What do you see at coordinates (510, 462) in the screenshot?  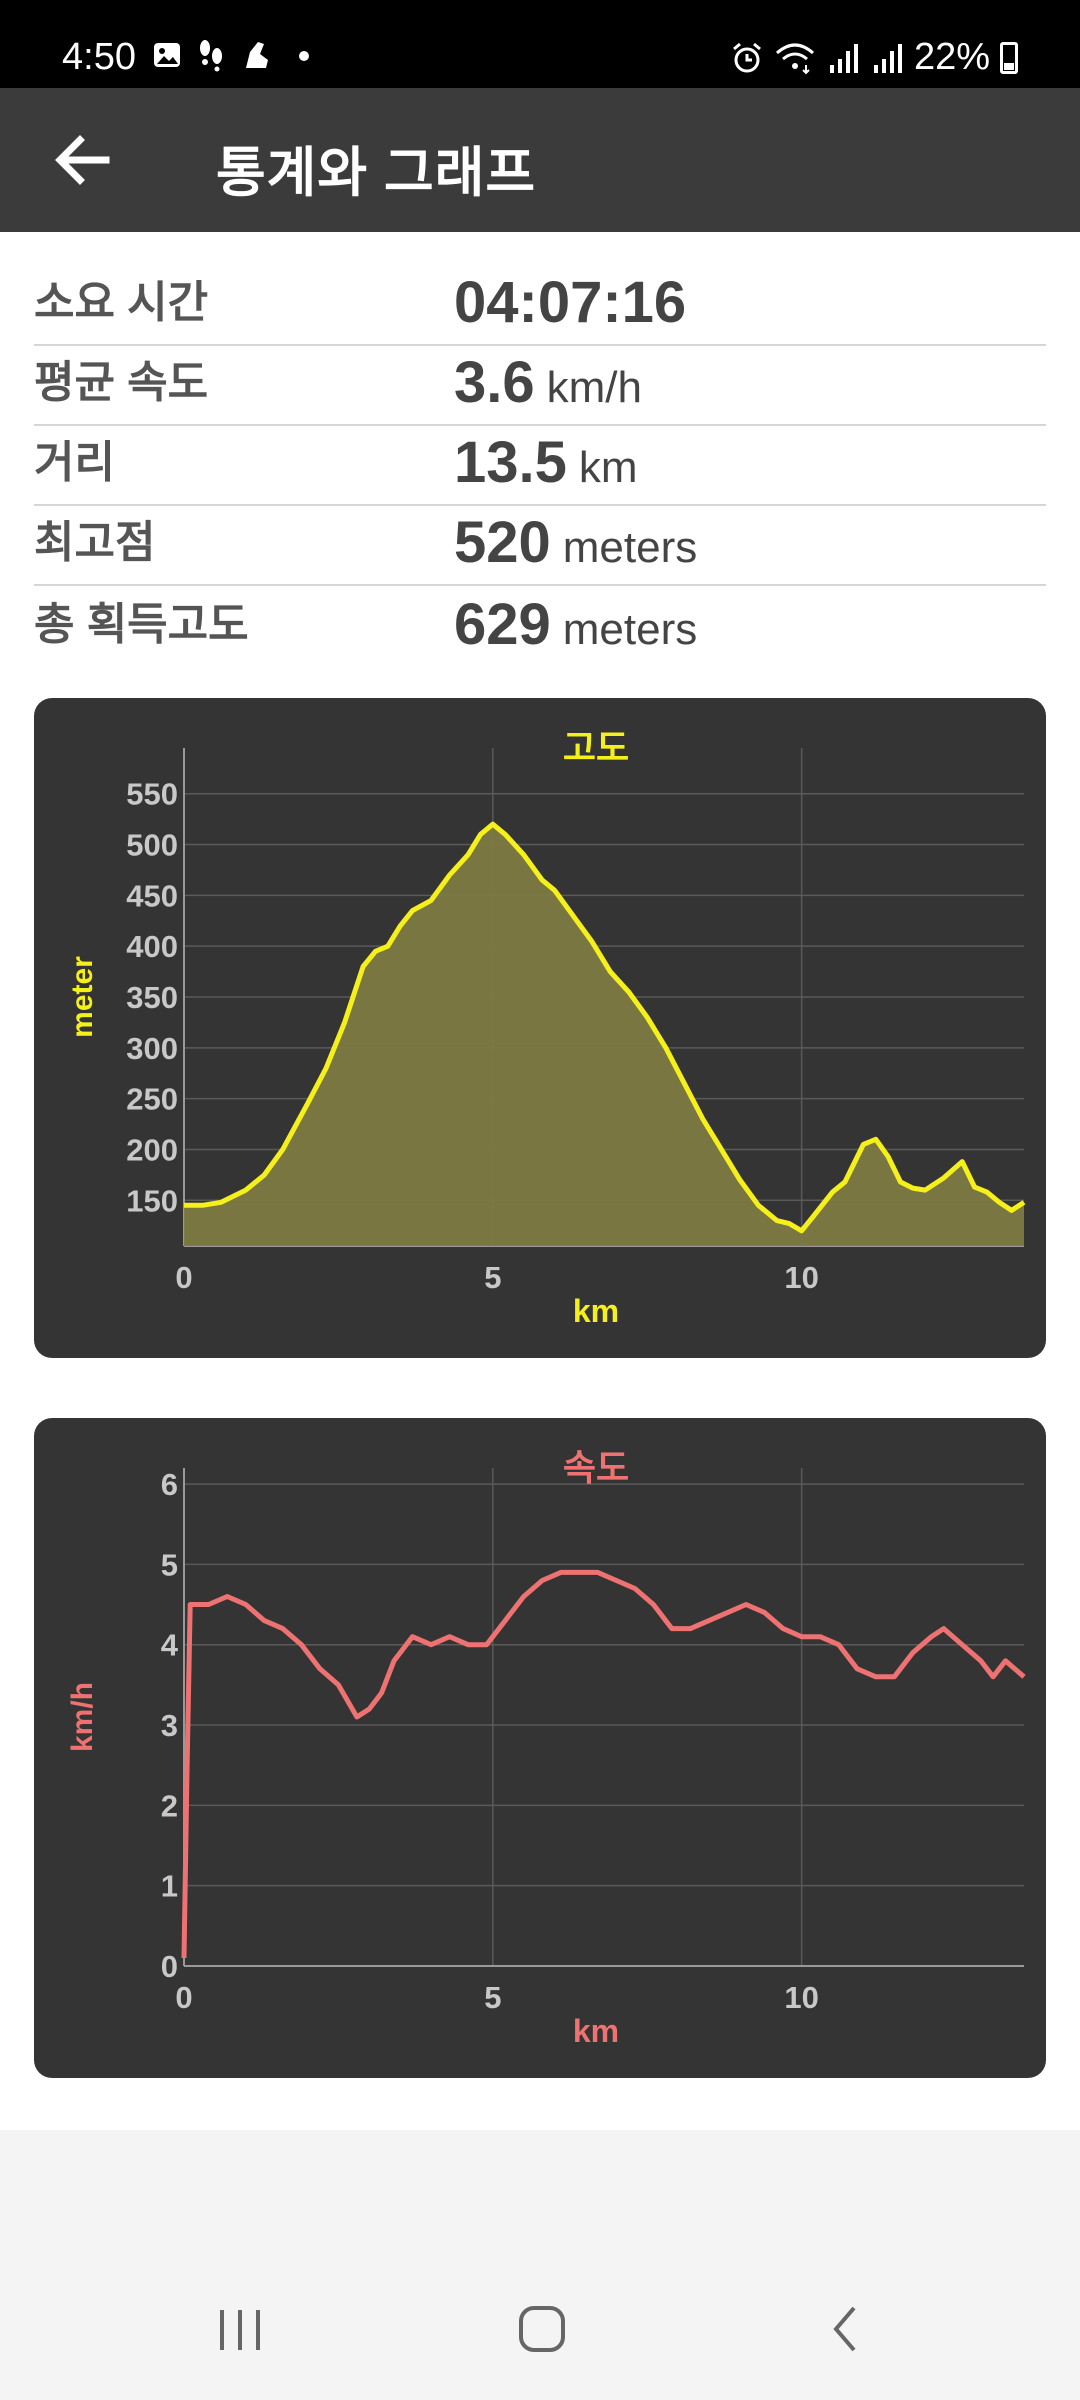 I see `stat-value: 13.5` at bounding box center [510, 462].